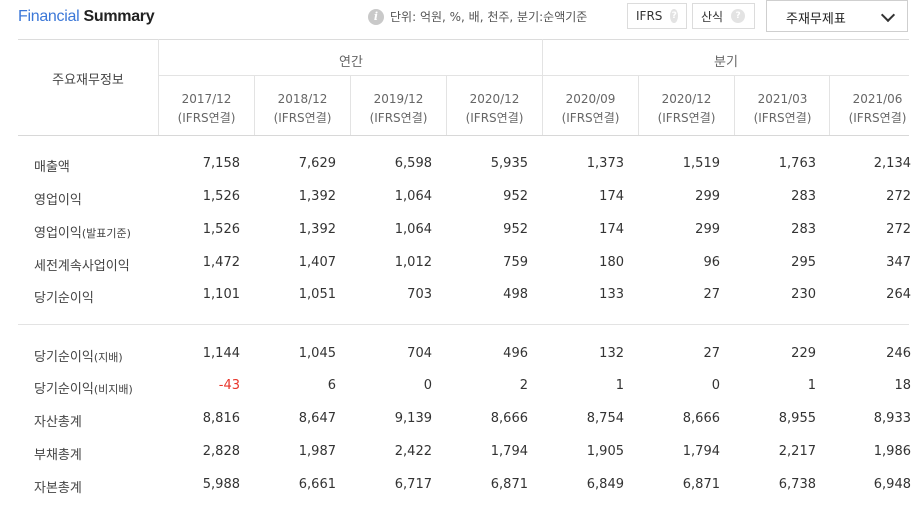 Image resolution: width=917 pixels, height=508 pixels. Describe the element at coordinates (509, 451) in the screenshot. I see `value-cell: 1,794` at that location.